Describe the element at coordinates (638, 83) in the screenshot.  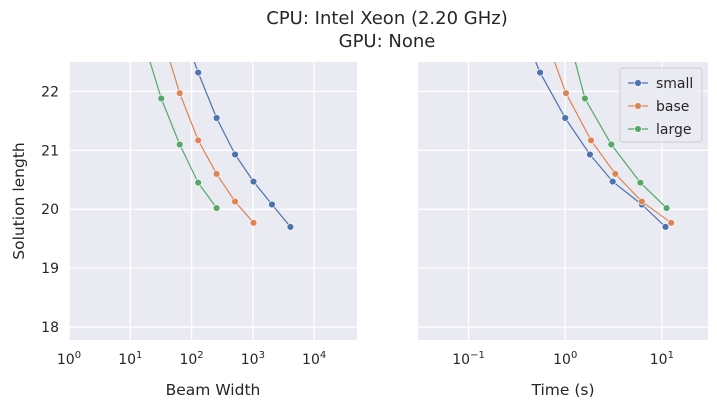
I see `legend-marker-small` at that location.